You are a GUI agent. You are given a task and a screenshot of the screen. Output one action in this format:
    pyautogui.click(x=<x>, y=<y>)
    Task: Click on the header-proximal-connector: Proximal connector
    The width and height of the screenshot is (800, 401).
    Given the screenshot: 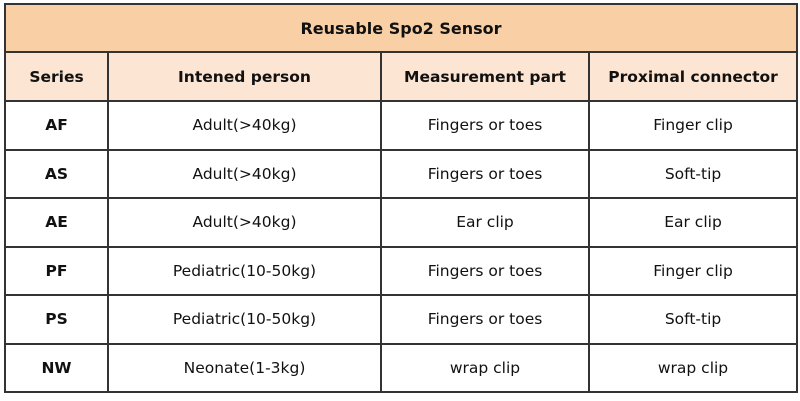 What is the action you would take?
    pyautogui.click(x=693, y=76)
    